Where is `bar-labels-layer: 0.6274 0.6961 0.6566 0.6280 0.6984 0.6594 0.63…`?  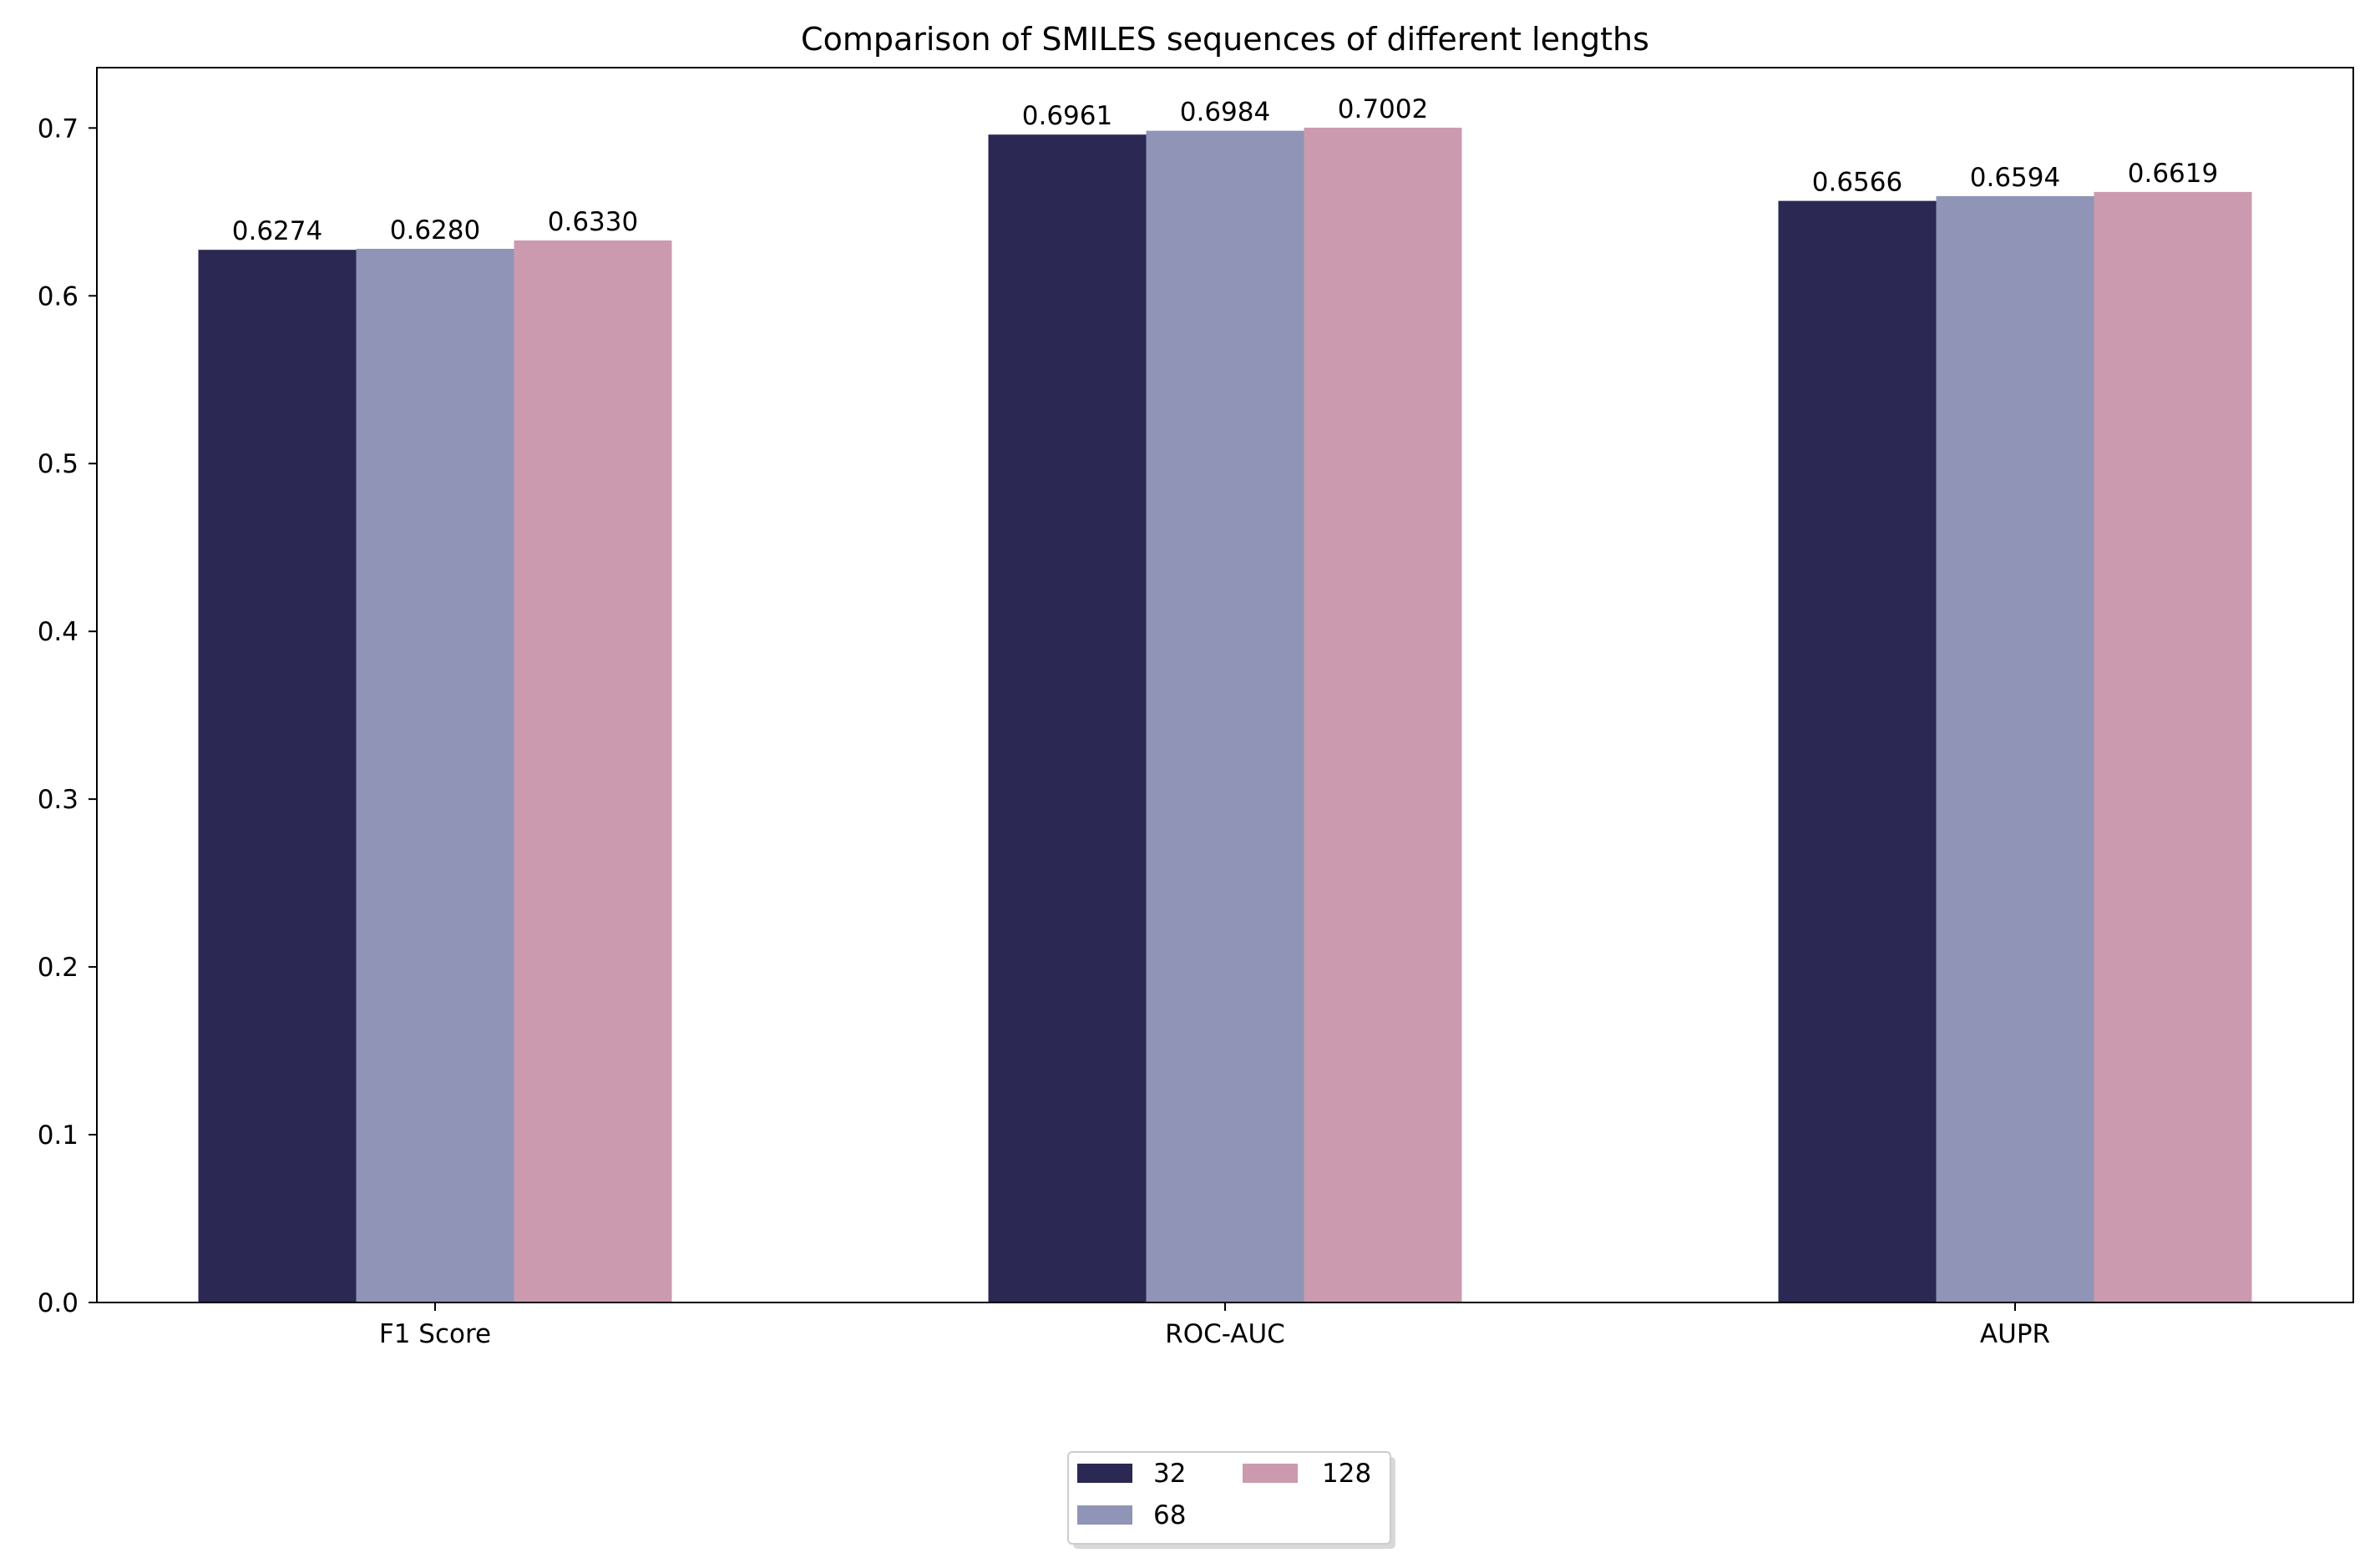
bar-labels-layer: 0.6274 0.6961 0.6566 0.6280 0.6984 0.6594 0.63… is located at coordinates (1225, 170).